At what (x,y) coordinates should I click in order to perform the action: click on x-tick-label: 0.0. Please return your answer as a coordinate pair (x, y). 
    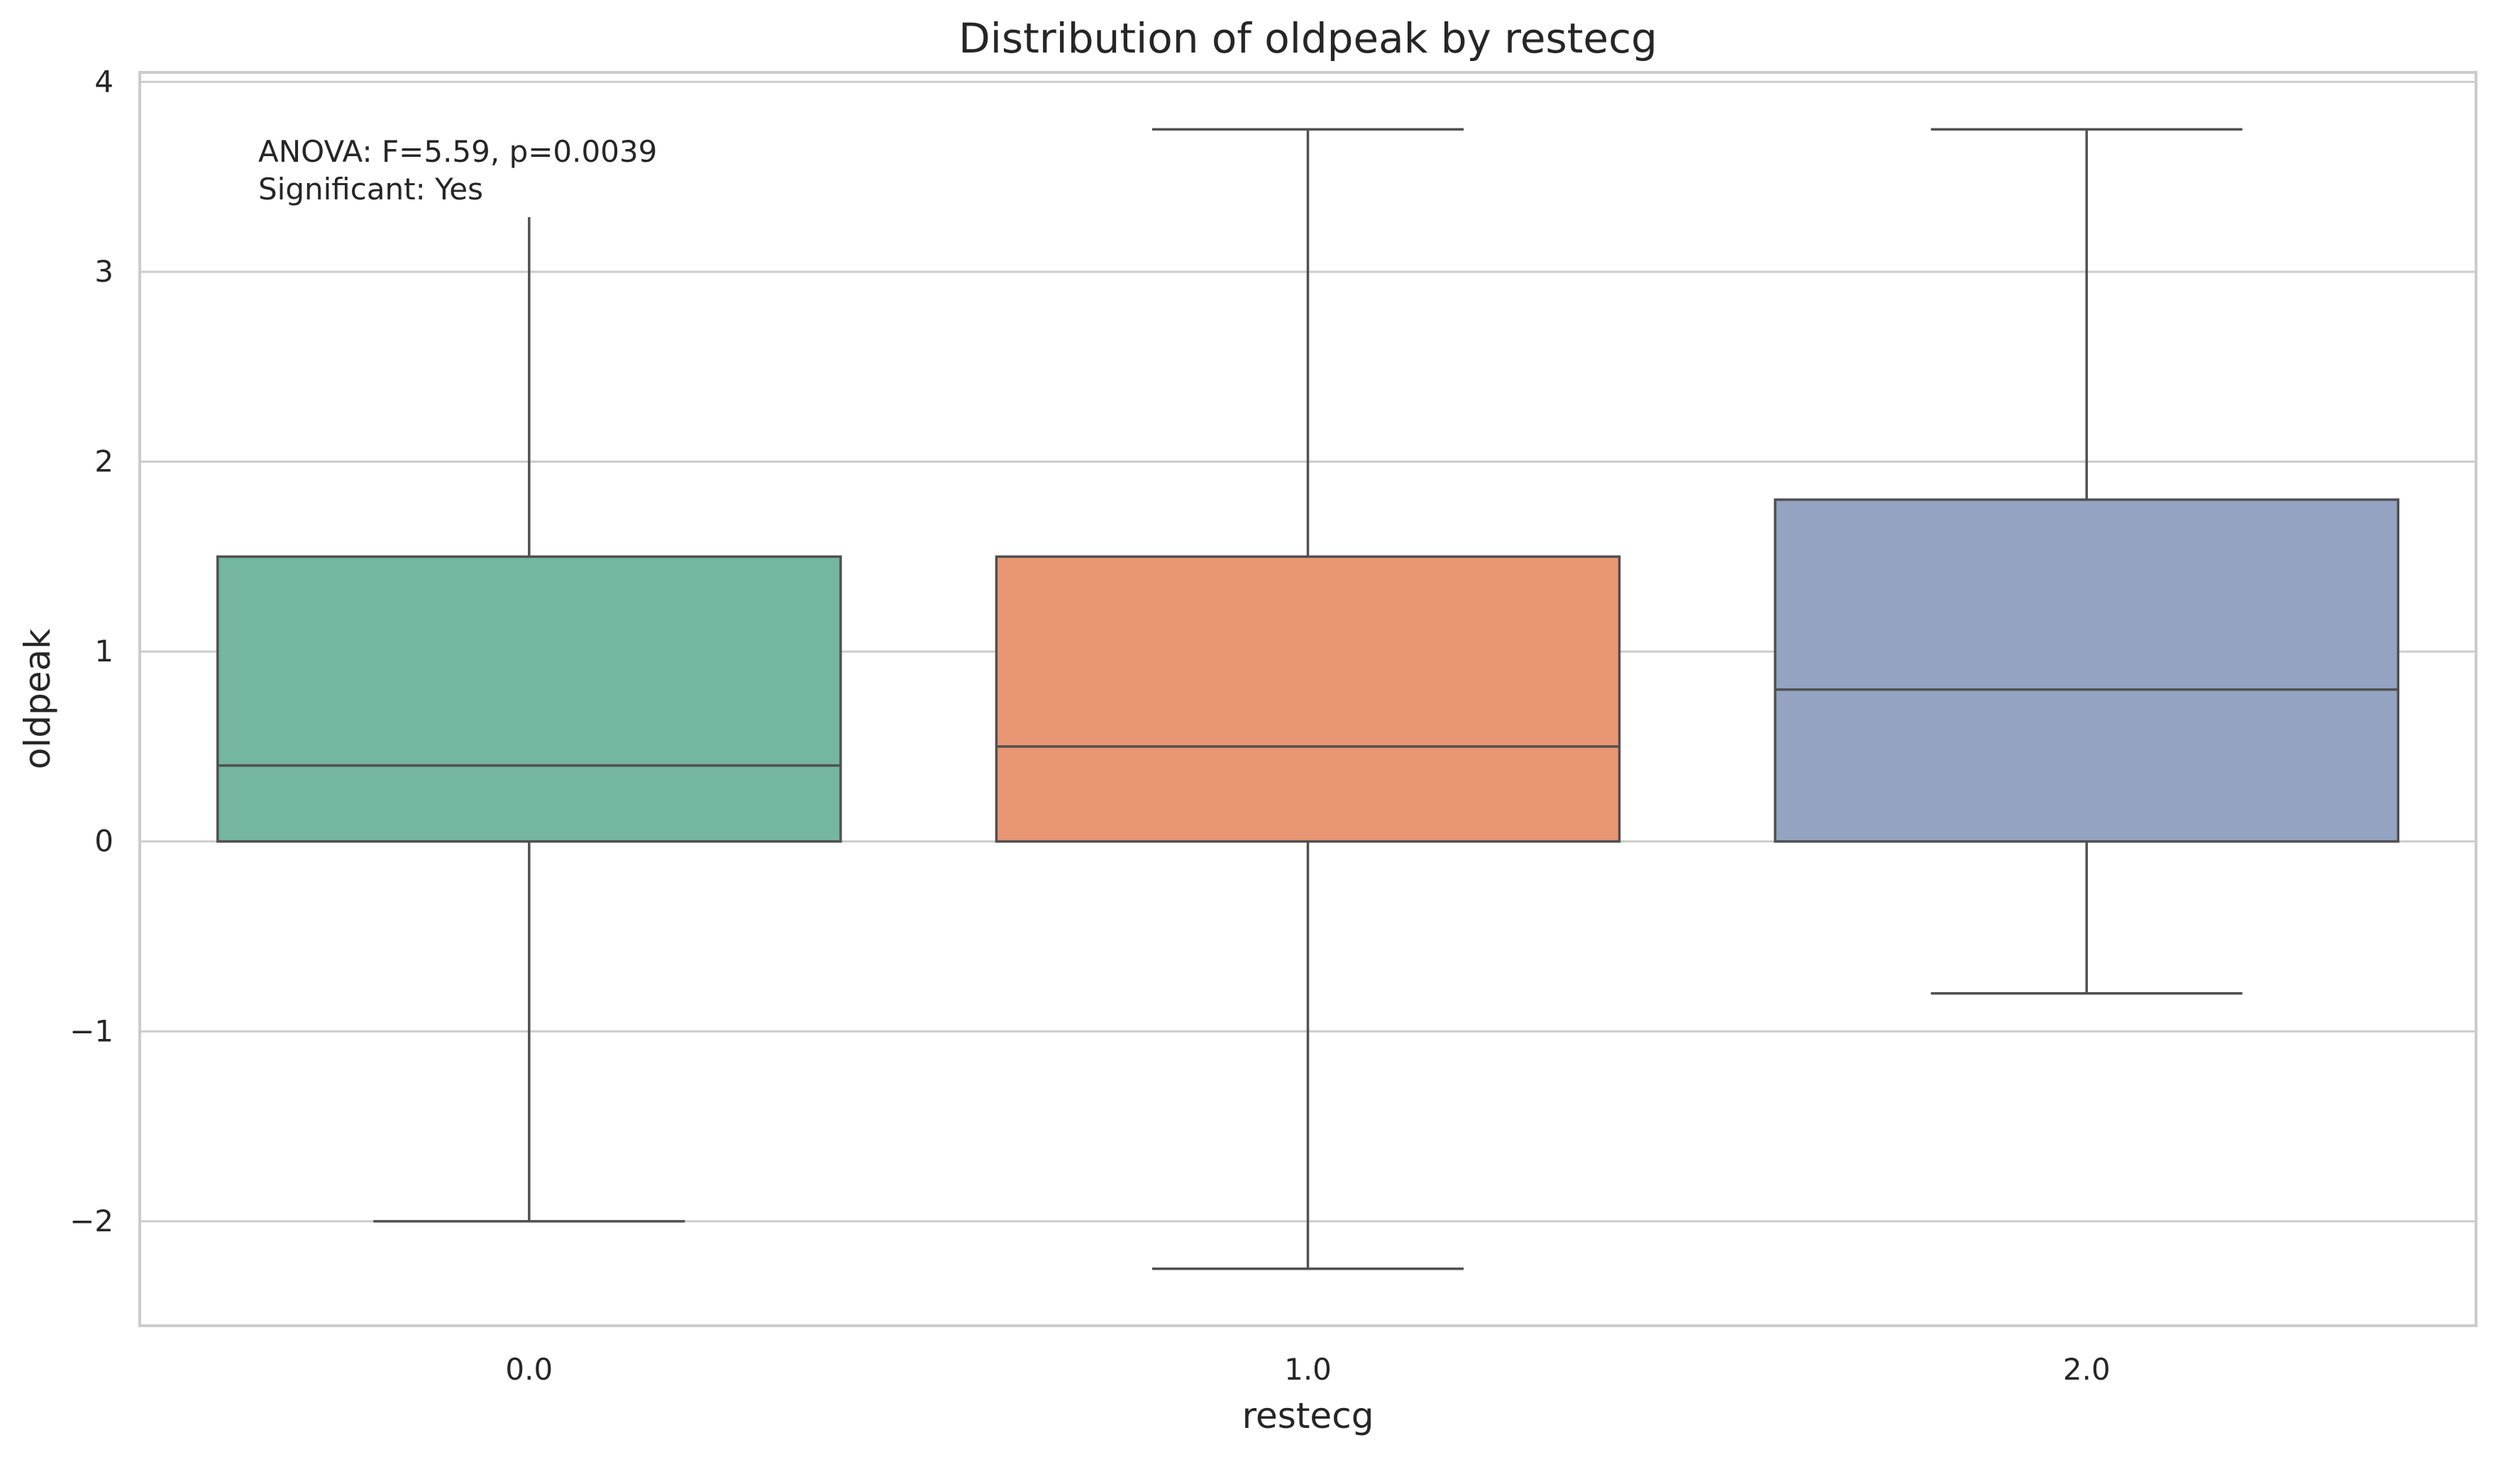
    Looking at the image, I should click on (529, 1369).